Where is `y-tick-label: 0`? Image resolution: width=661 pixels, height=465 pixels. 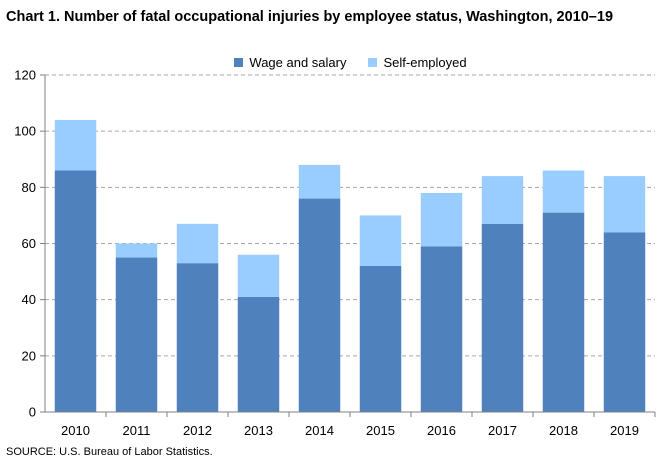
y-tick-label: 0 is located at coordinates (32, 412).